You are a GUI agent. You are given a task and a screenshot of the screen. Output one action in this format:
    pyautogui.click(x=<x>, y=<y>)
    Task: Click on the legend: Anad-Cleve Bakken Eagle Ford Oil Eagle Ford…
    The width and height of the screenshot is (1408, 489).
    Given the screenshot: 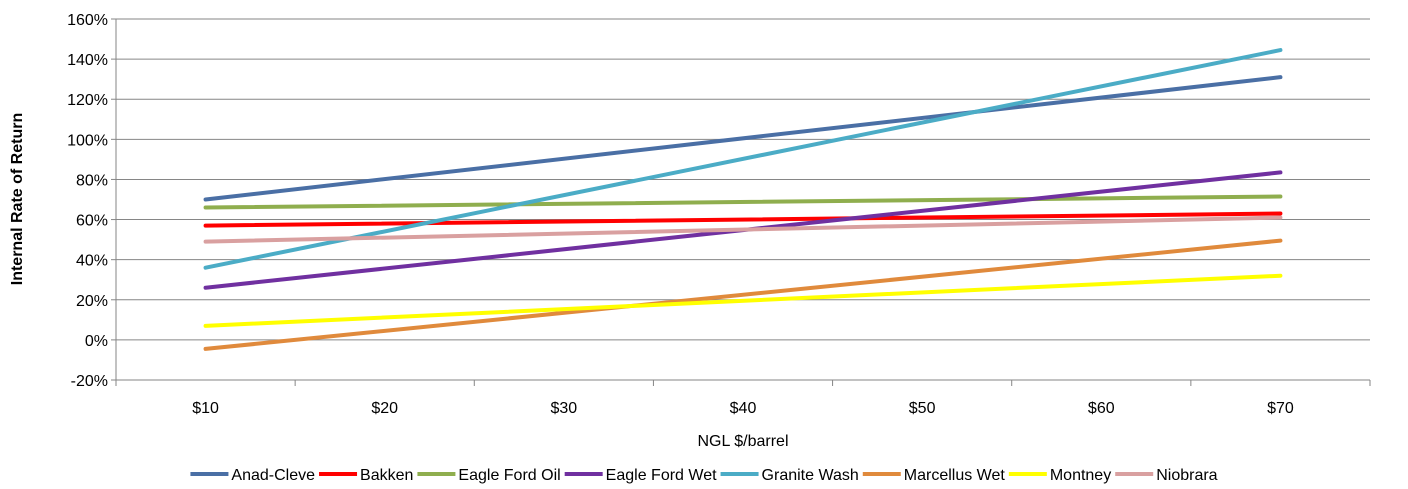 What is the action you would take?
    pyautogui.click(x=704, y=475)
    